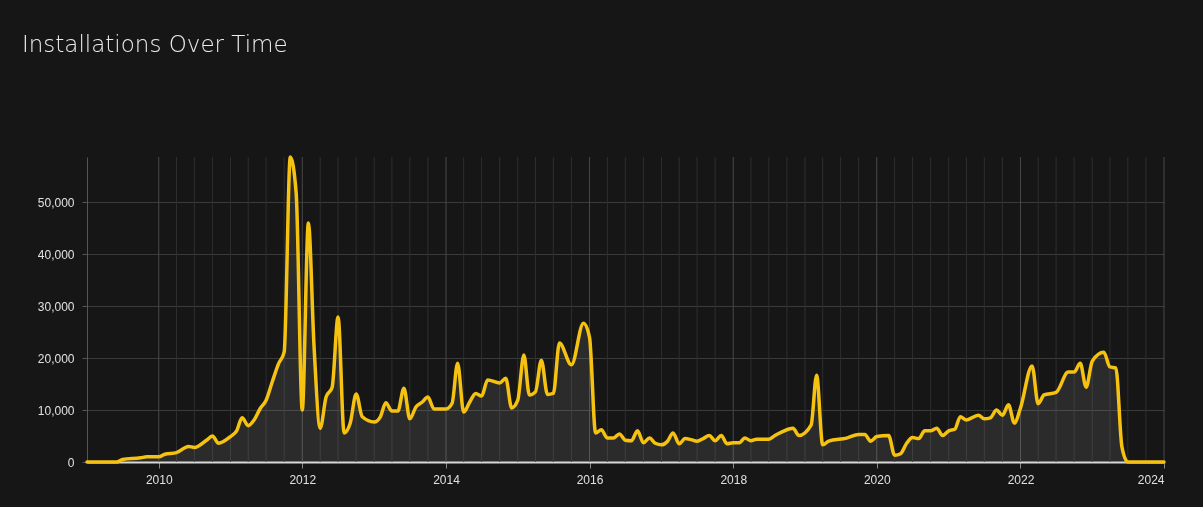 The height and width of the screenshot is (507, 1203). I want to click on x-tick-label: 2012, so click(303, 479).